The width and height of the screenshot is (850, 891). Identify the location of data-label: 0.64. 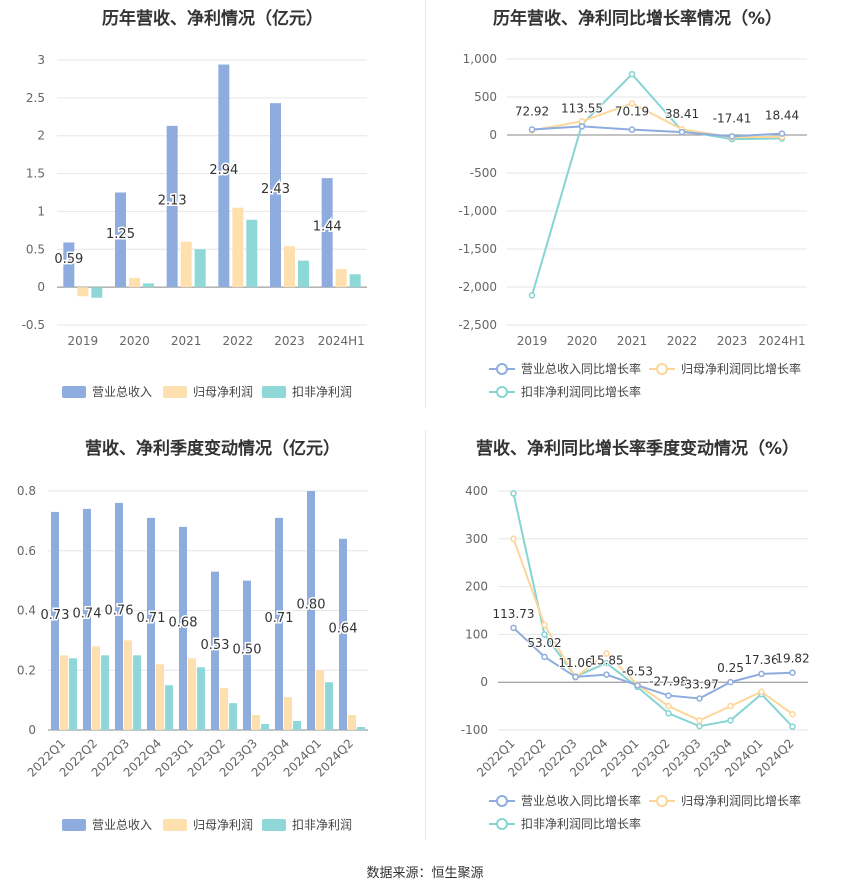
(343, 628).